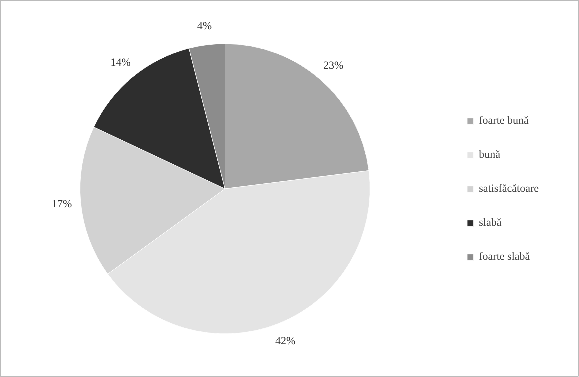  What do you see at coordinates (504, 256) in the screenshot?
I see `legend-label: foarte slabă` at bounding box center [504, 256].